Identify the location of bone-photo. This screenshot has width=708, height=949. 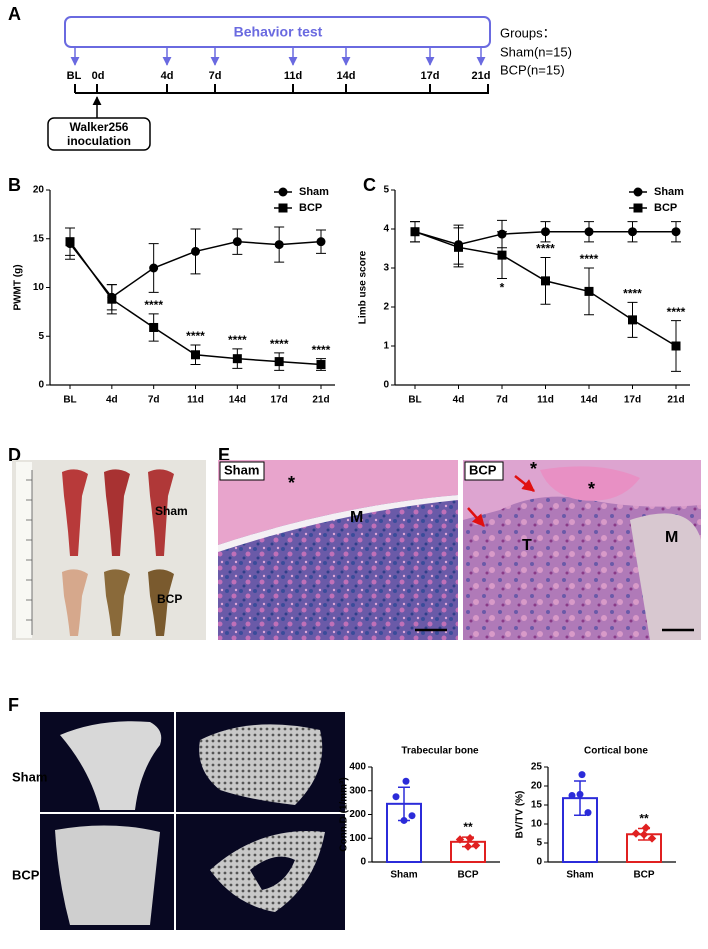
(109, 550).